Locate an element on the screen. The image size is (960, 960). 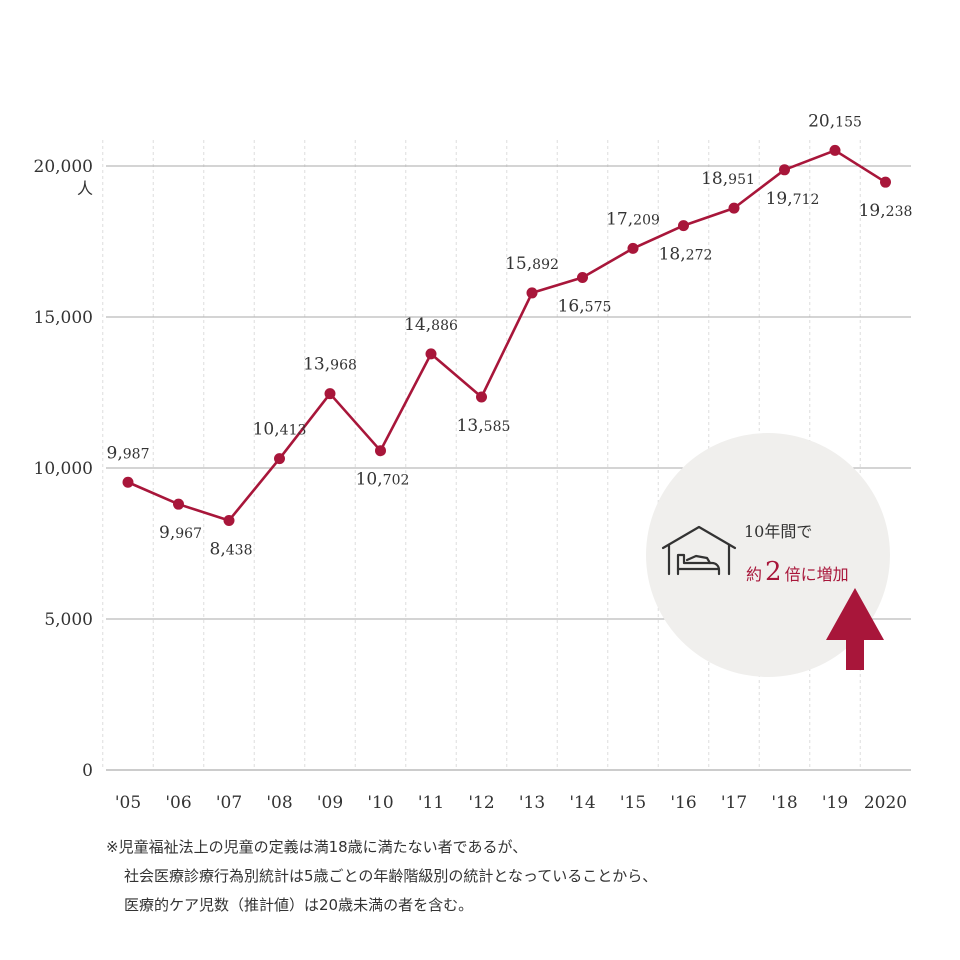
x-tick-label: '05 is located at coordinates (128, 803).